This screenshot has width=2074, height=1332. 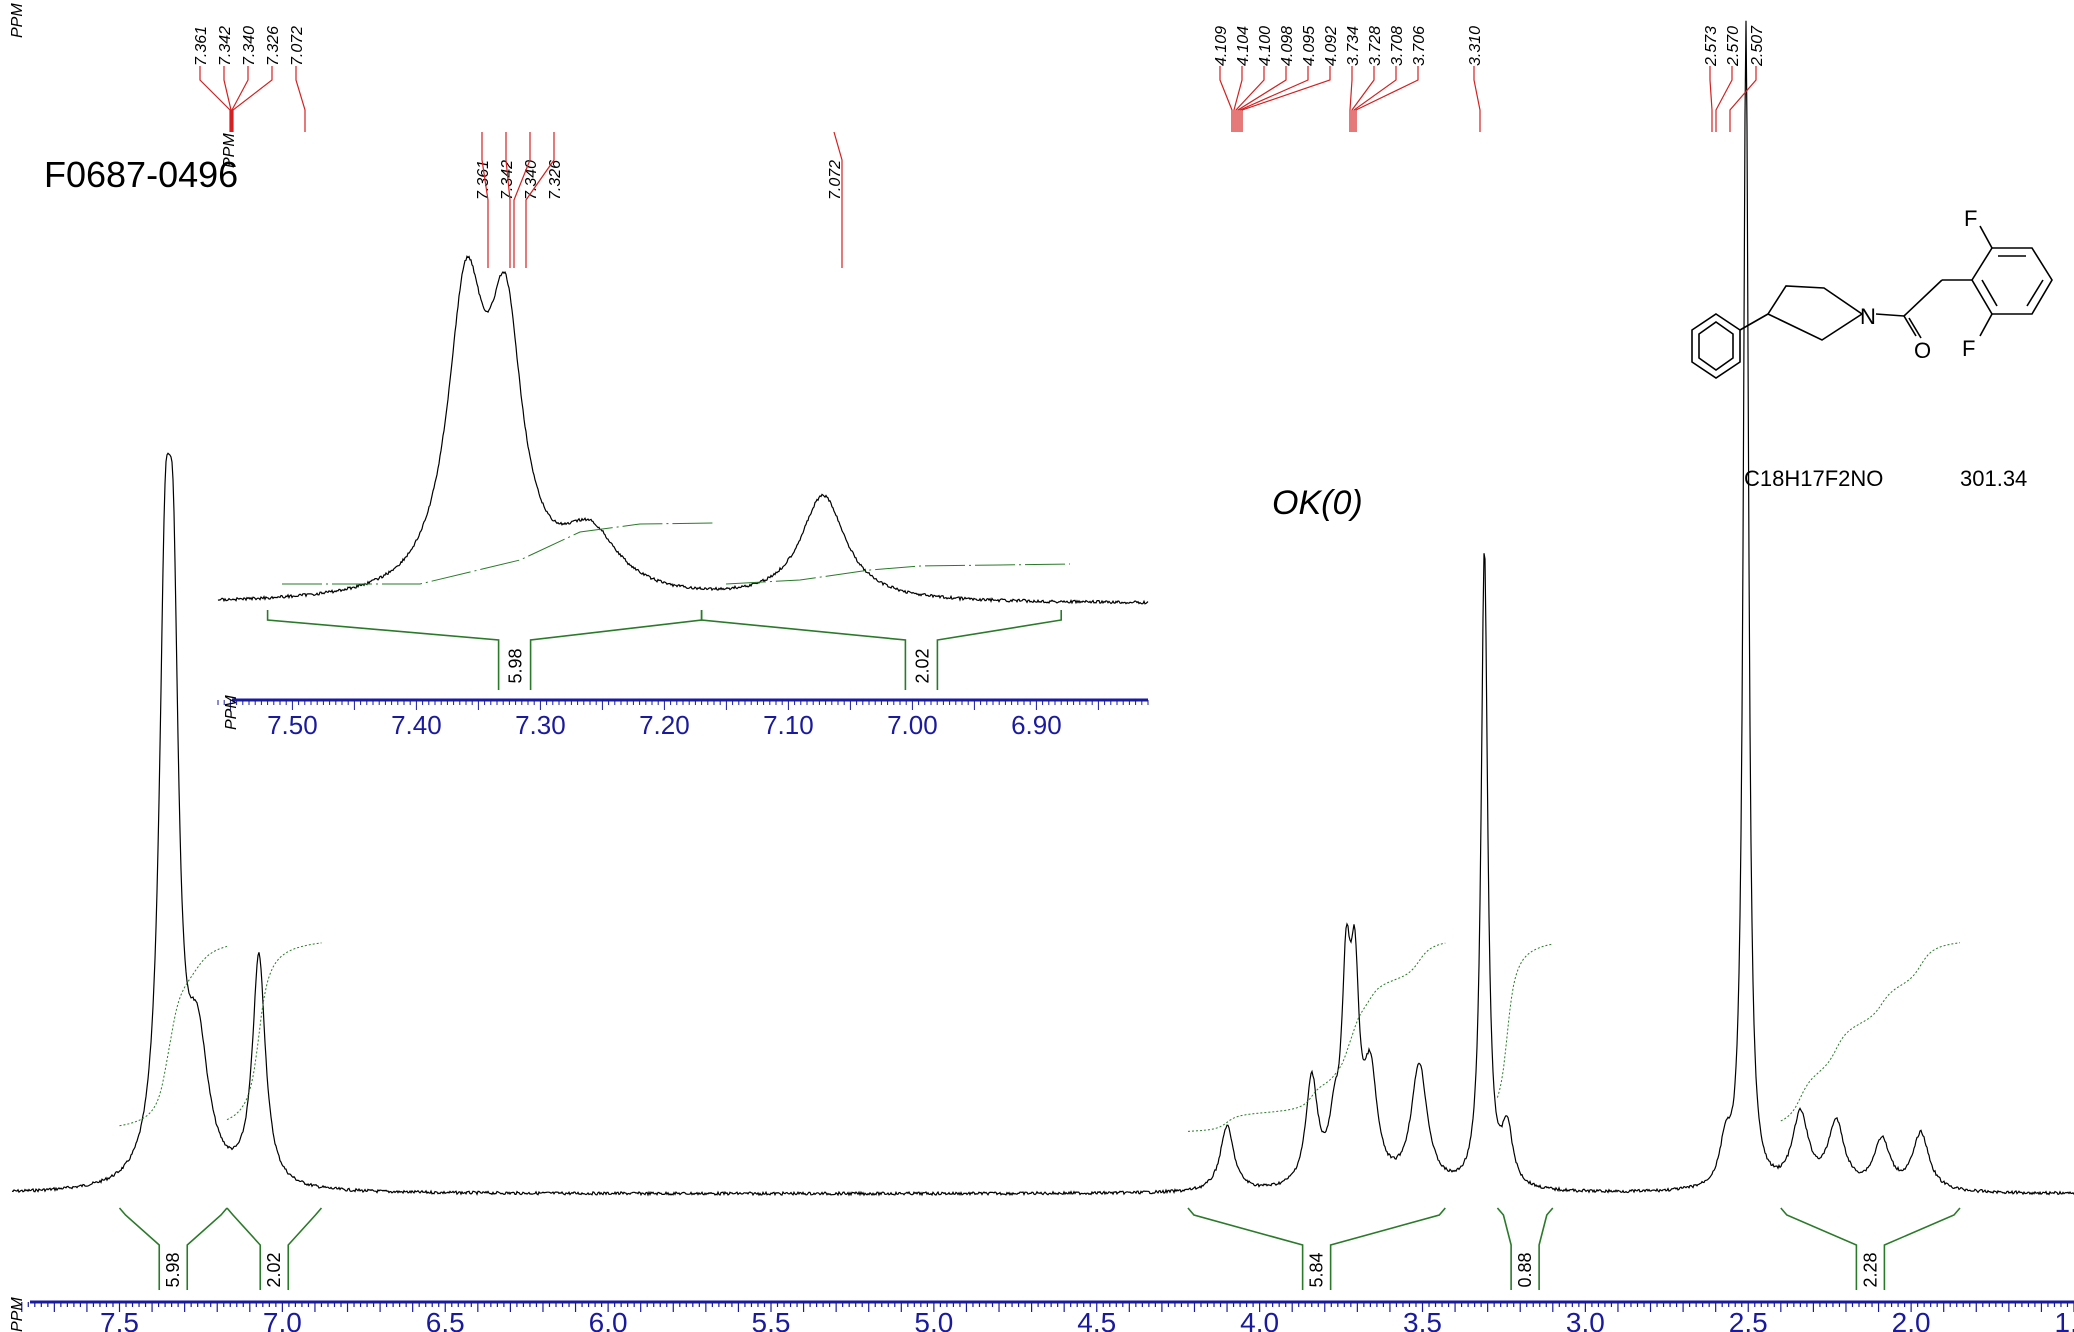 I want to click on peak-label: 7.342, so click(x=225, y=46).